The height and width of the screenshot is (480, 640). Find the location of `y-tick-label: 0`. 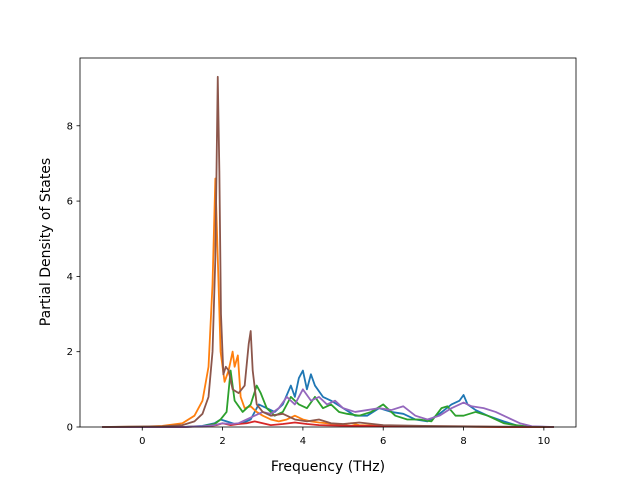

y-tick-label: 0 is located at coordinates (70, 428).